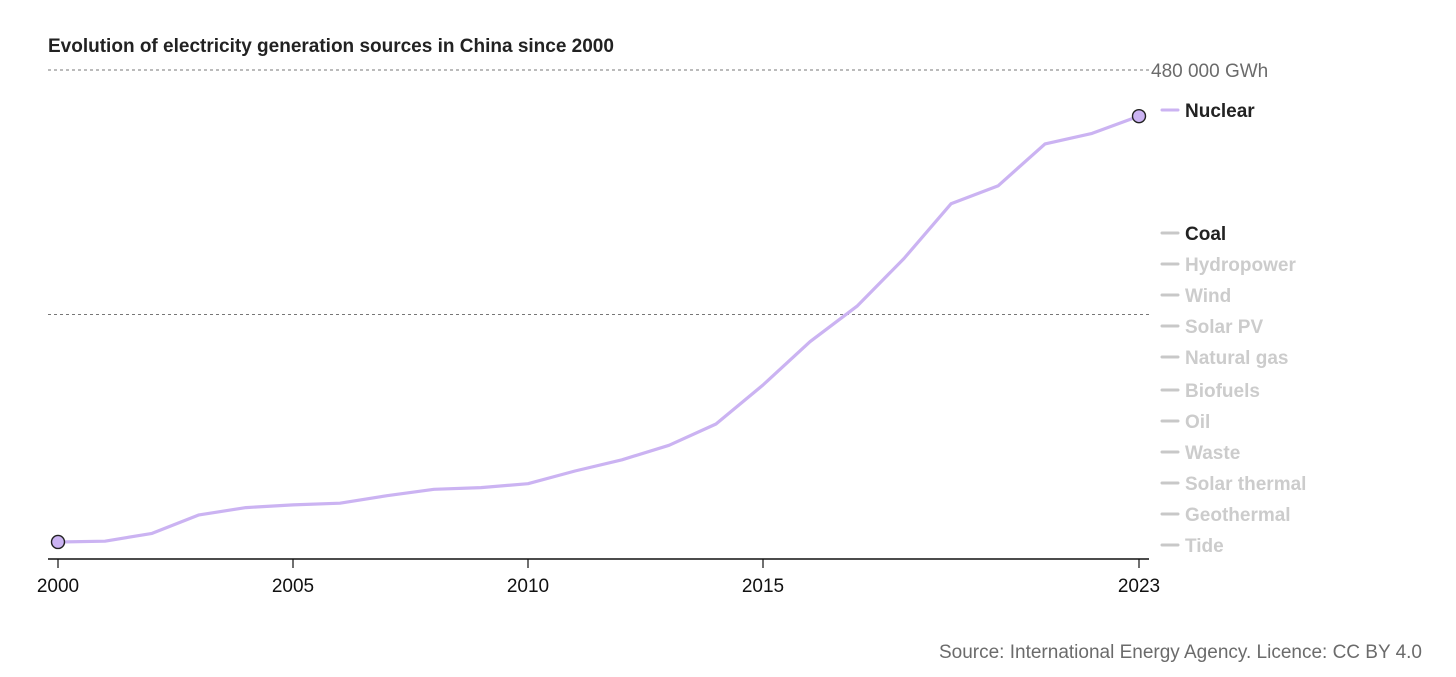  I want to click on y-max-label: 480 000 GWh, so click(1209, 71).